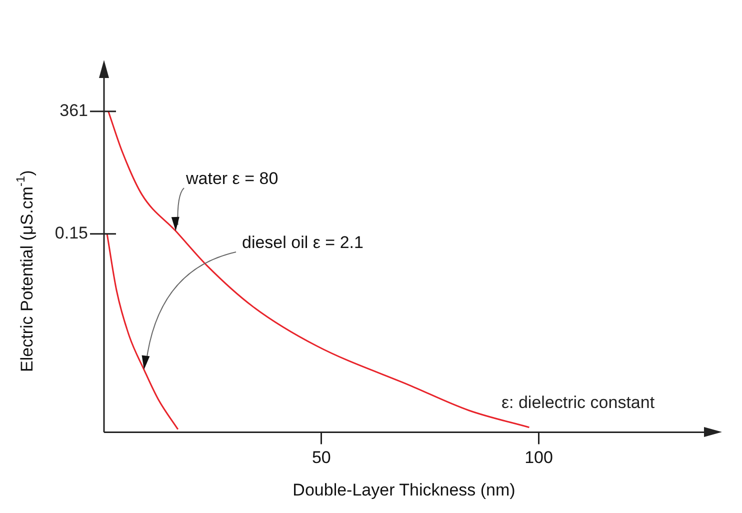 The width and height of the screenshot is (742, 513). I want to click on annotation: ε: dielectric constant, so click(578, 402).